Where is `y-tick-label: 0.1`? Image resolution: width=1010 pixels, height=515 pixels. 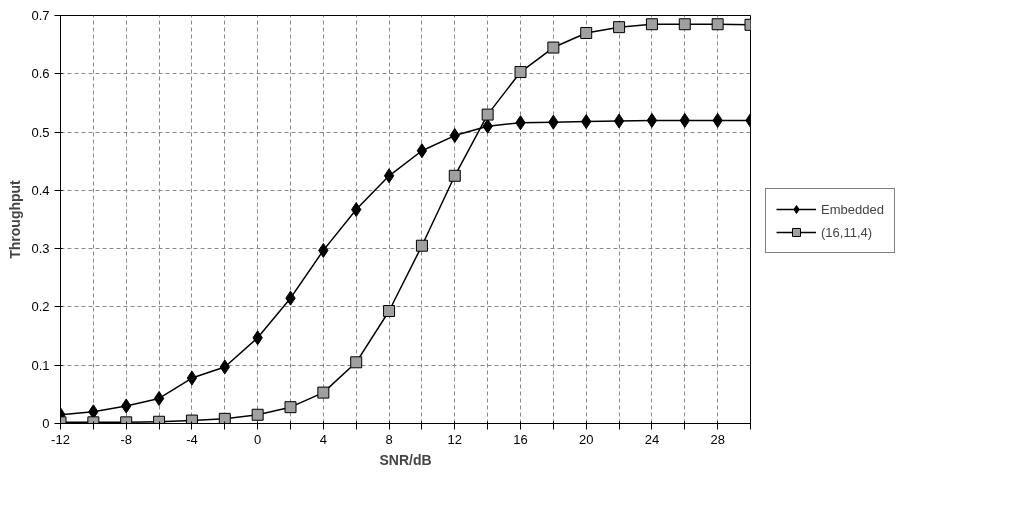 y-tick-label: 0.1 is located at coordinates (40, 365).